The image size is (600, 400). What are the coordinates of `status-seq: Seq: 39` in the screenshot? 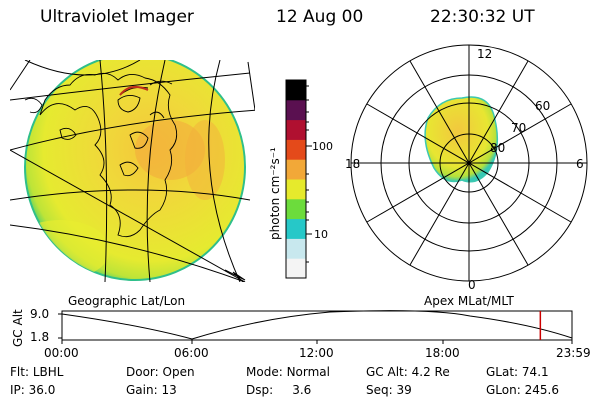 It's located at (389, 390).